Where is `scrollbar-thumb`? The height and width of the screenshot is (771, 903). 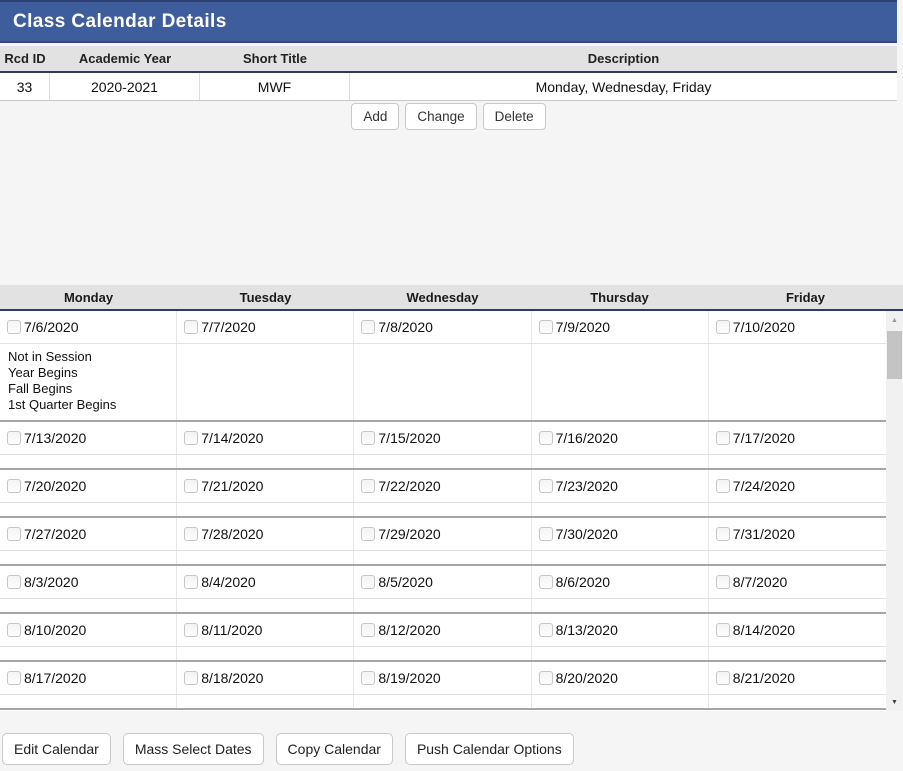
scrollbar-thumb is located at coordinates (894, 355).